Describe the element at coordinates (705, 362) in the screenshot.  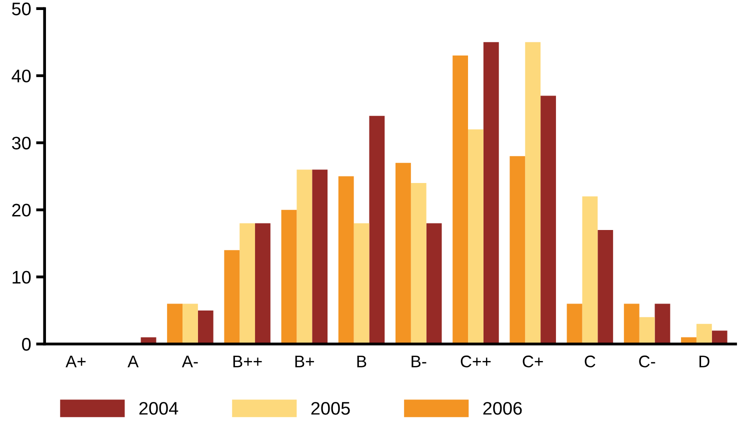
I see `x-tick-label: D` at that location.